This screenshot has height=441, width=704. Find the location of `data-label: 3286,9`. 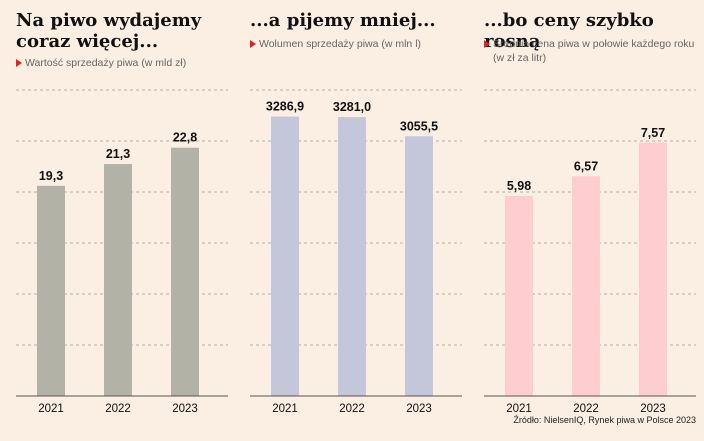

data-label: 3286,9 is located at coordinates (285, 107).